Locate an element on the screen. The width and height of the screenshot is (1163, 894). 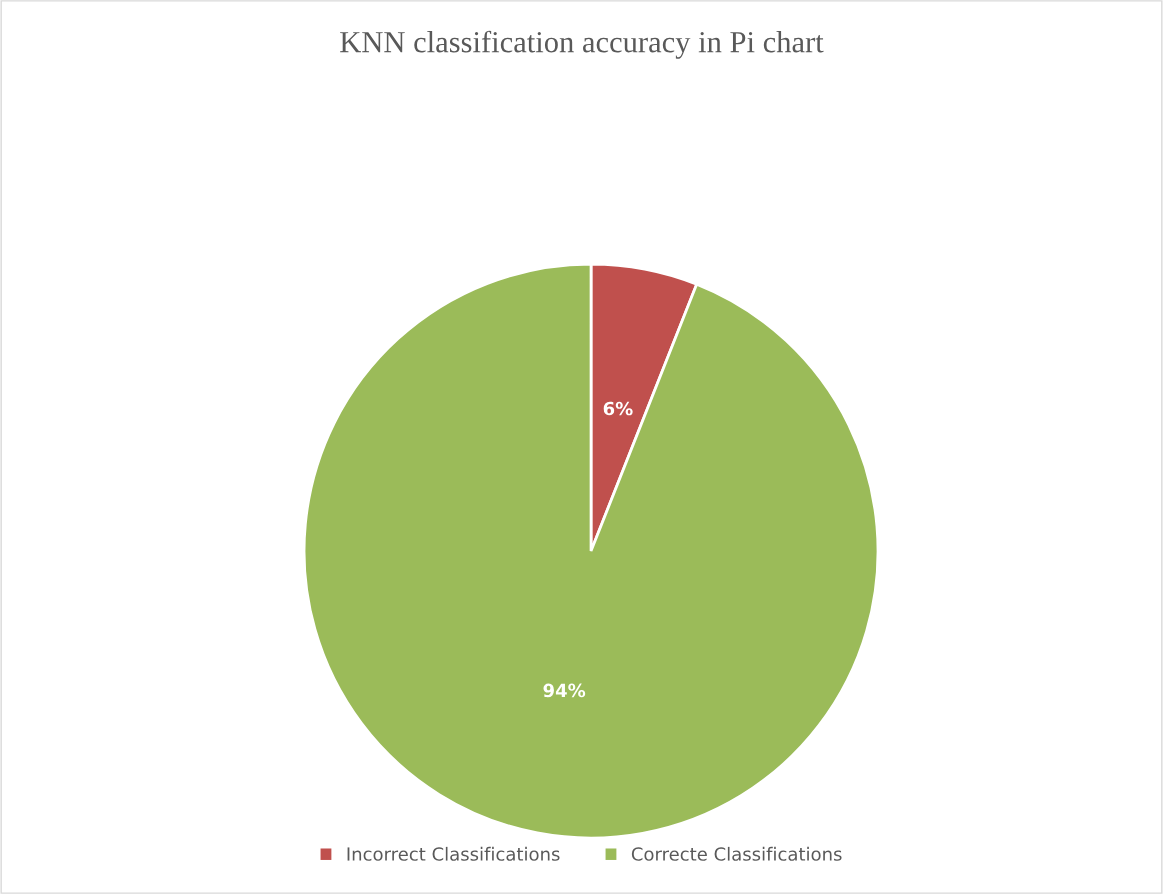
data-label: 6% is located at coordinates (618, 408).